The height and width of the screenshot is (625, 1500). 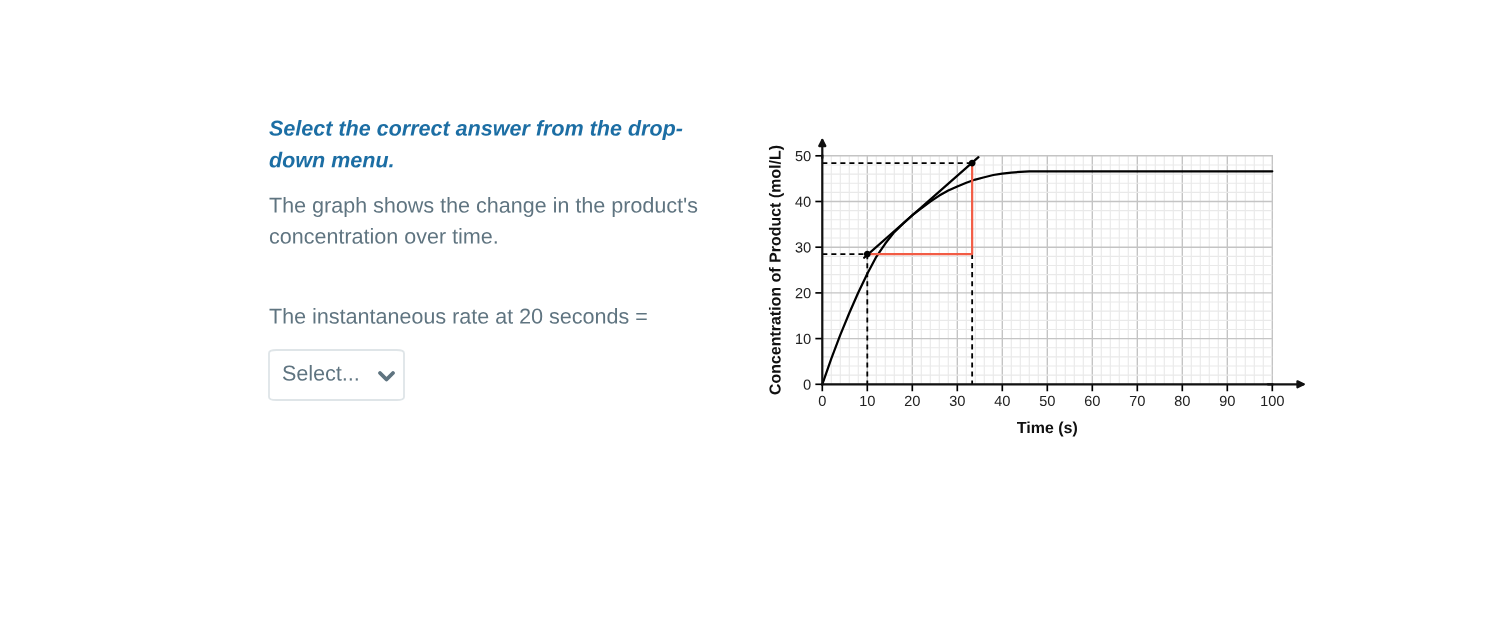 What do you see at coordinates (1137, 401) in the screenshot?
I see `x-tick-label: 70` at bounding box center [1137, 401].